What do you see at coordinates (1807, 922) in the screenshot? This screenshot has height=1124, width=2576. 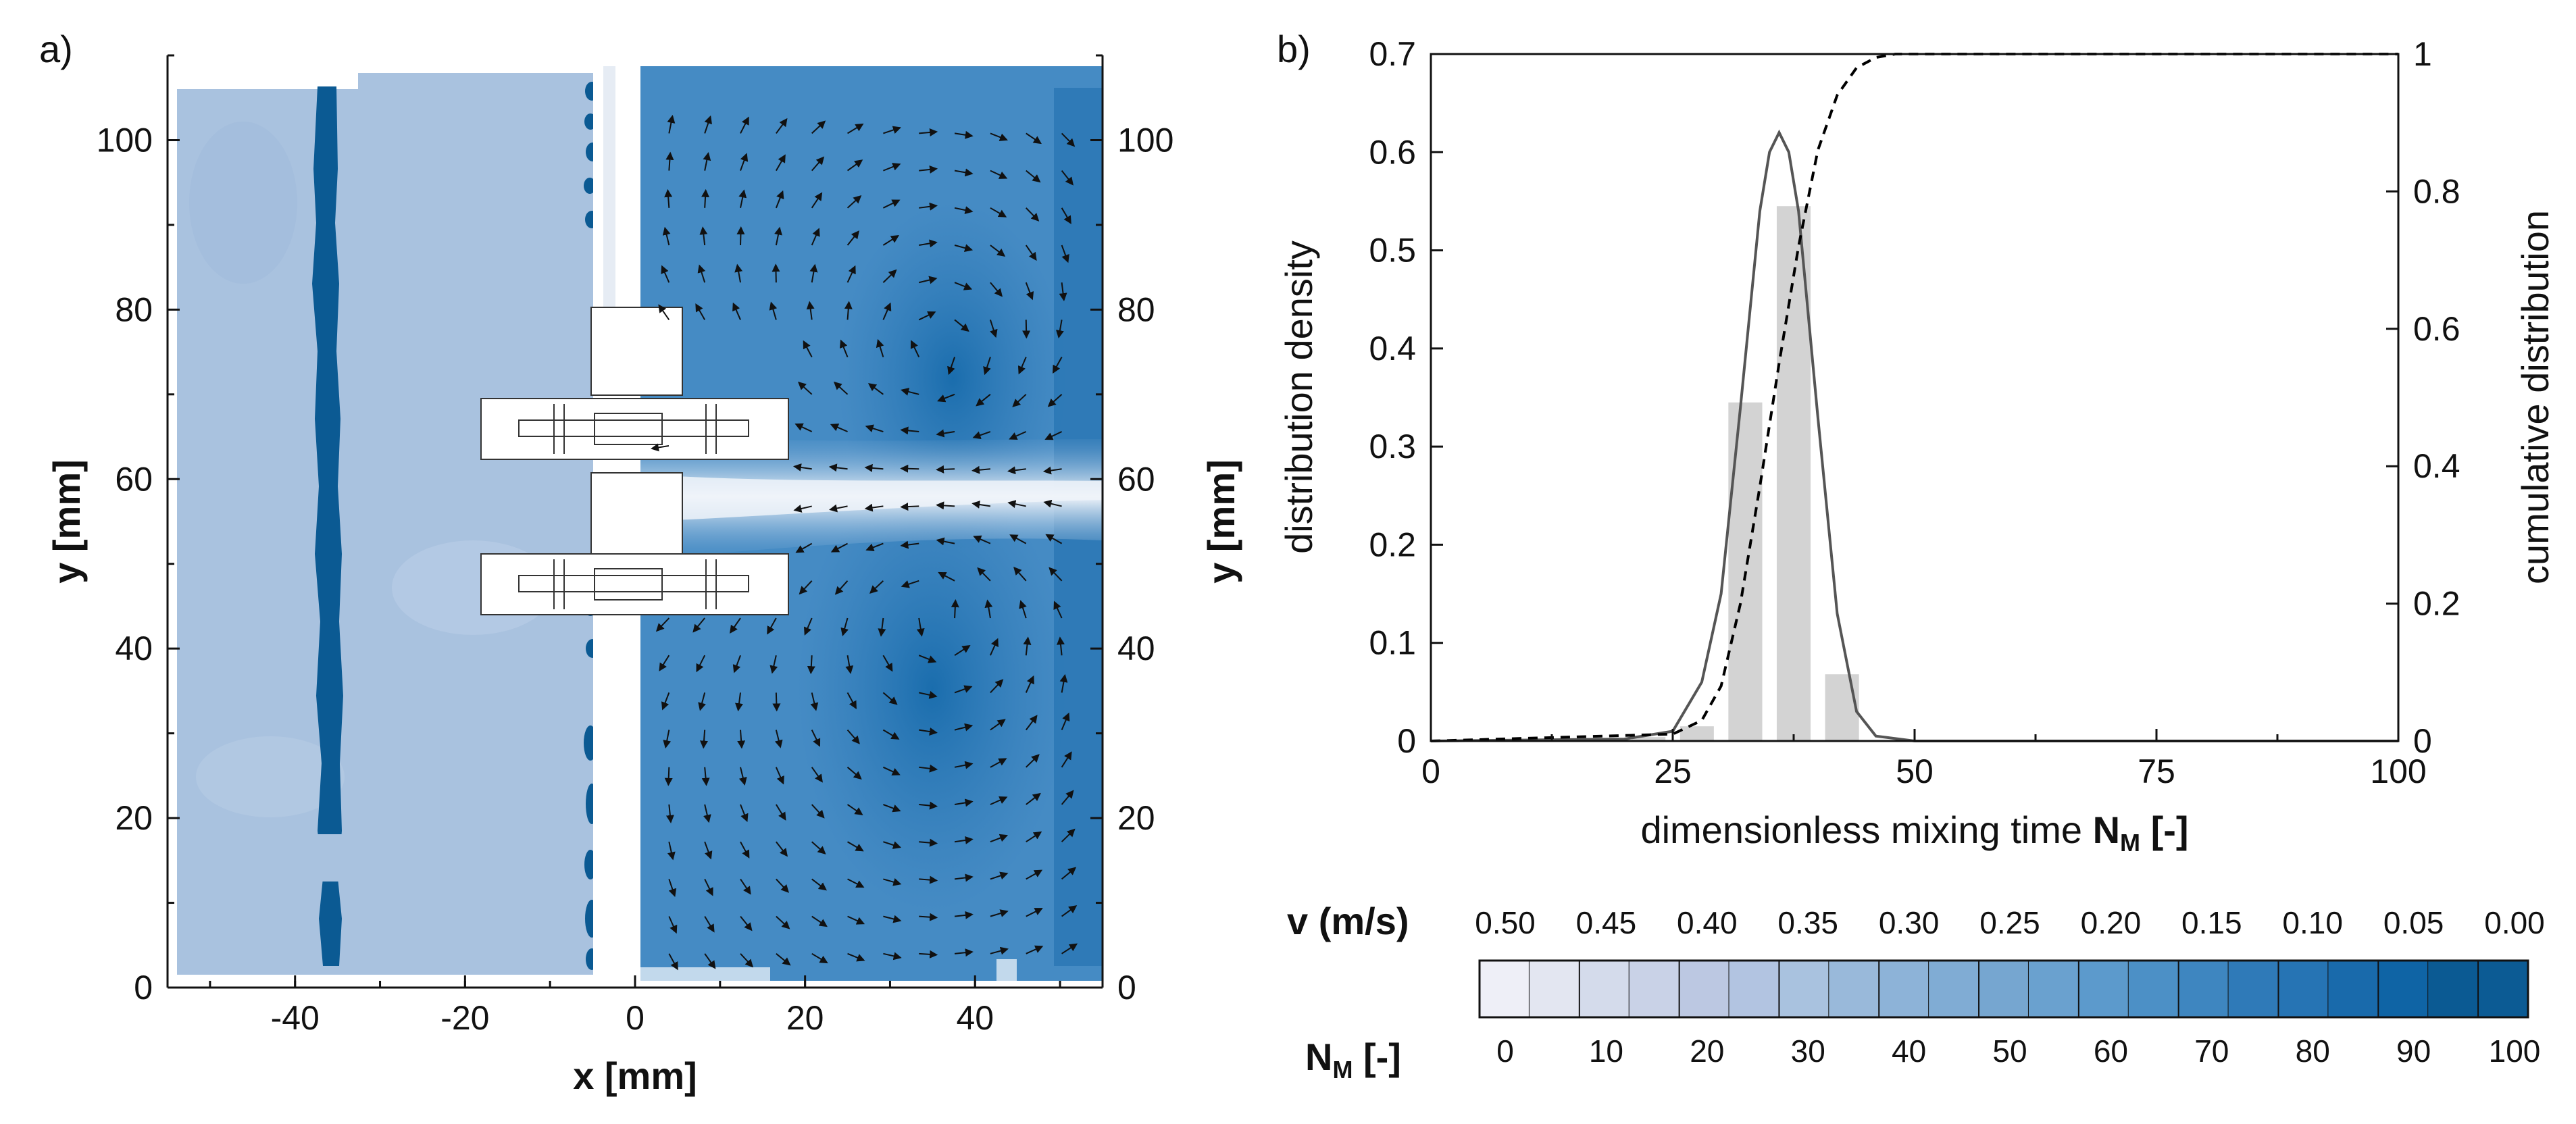 I see `colorbar-v-tick: 0.35` at bounding box center [1807, 922].